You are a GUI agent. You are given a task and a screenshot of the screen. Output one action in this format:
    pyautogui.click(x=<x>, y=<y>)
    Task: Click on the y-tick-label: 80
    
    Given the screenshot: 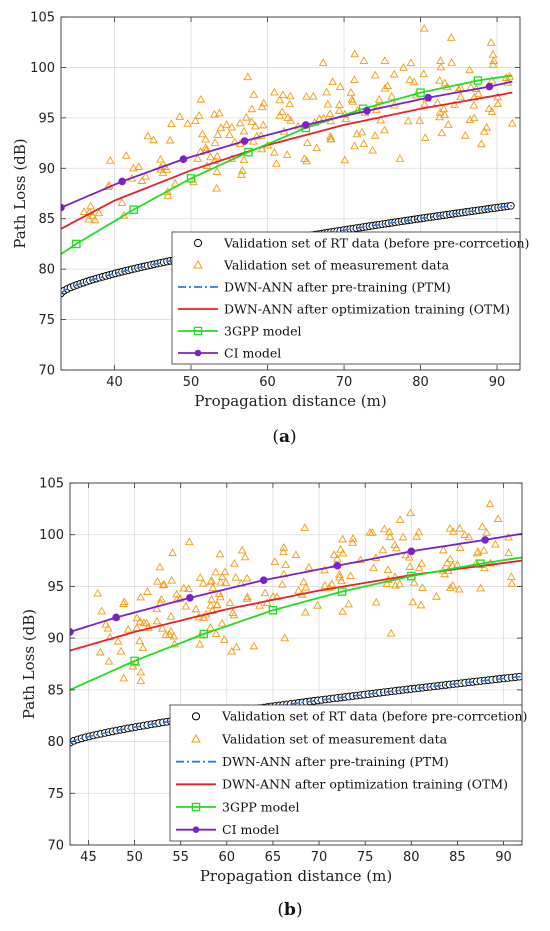 What is the action you would take?
    pyautogui.click(x=55, y=742)
    